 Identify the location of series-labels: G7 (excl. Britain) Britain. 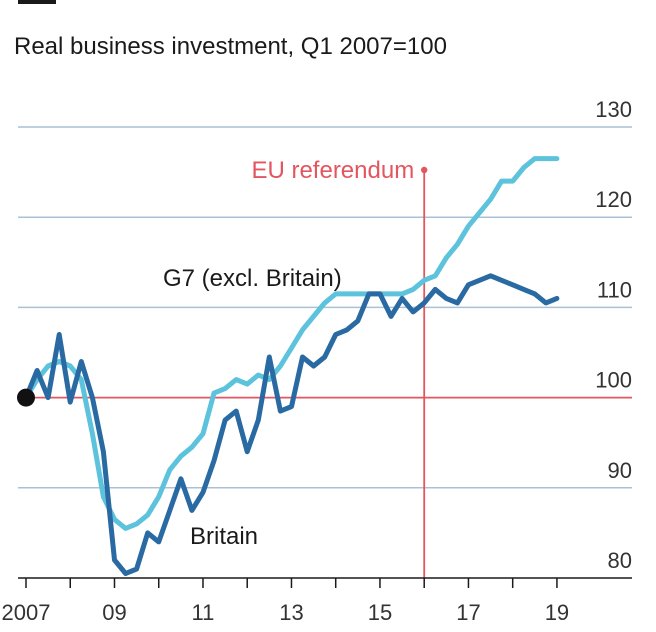
(252, 407).